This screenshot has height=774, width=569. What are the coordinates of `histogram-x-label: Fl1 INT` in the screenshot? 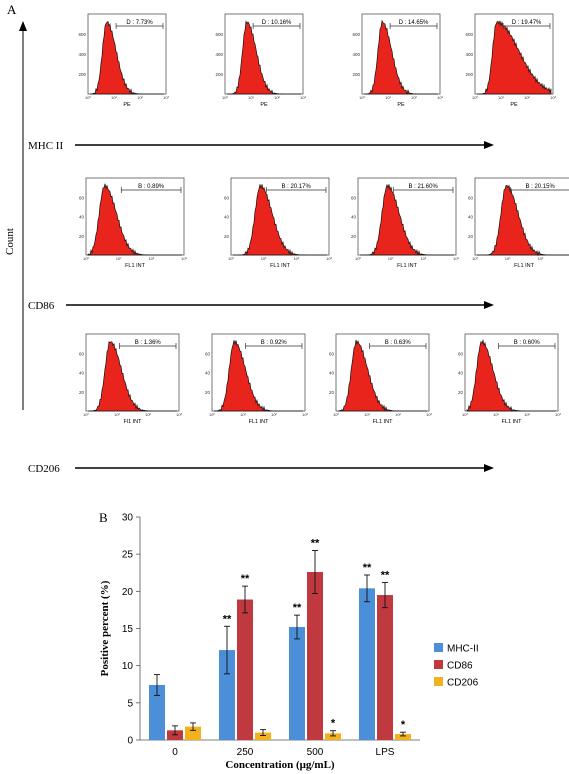 It's located at (132, 422).